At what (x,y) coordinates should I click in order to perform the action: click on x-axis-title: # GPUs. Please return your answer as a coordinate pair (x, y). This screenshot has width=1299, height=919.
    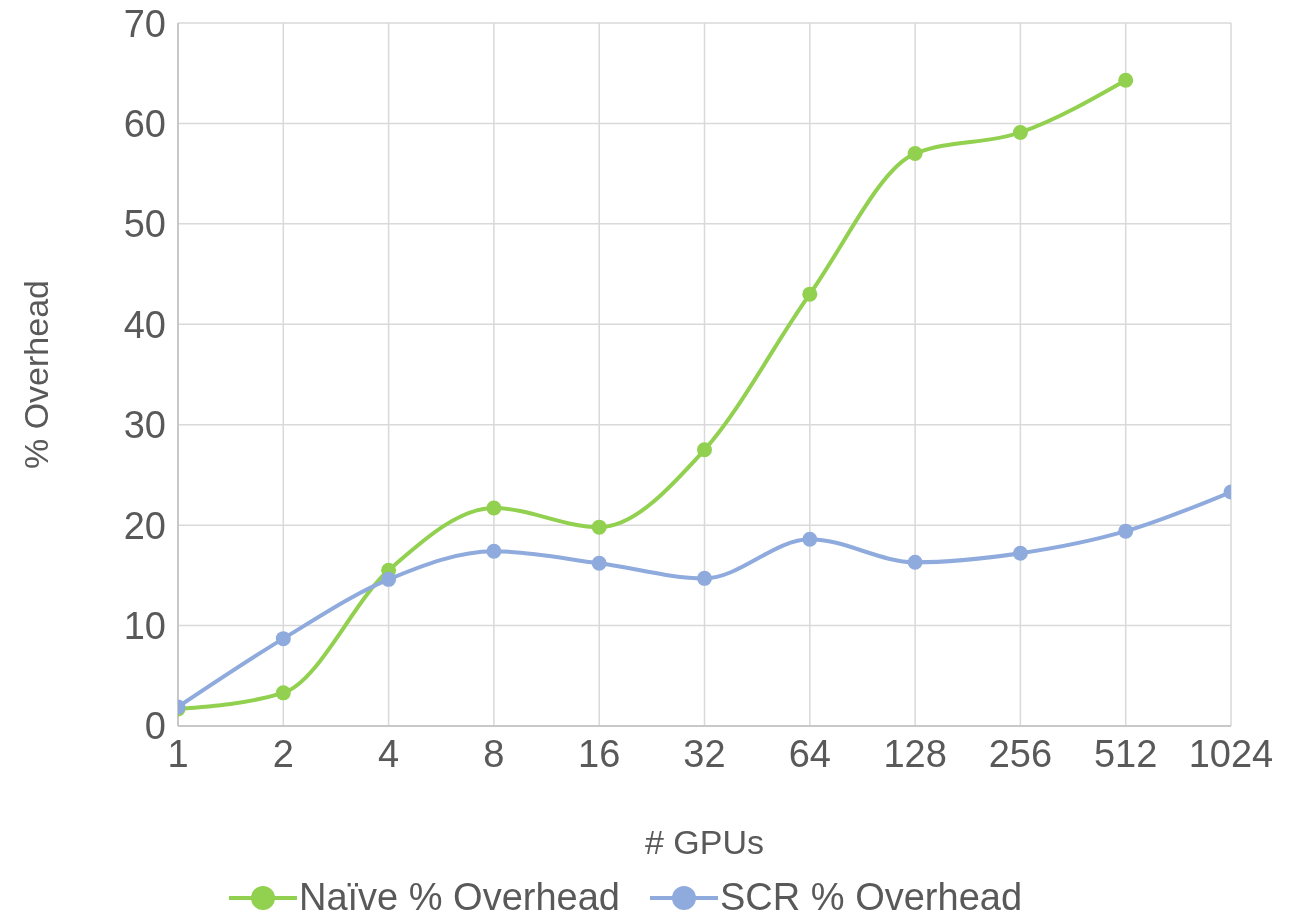
    Looking at the image, I should click on (704, 842).